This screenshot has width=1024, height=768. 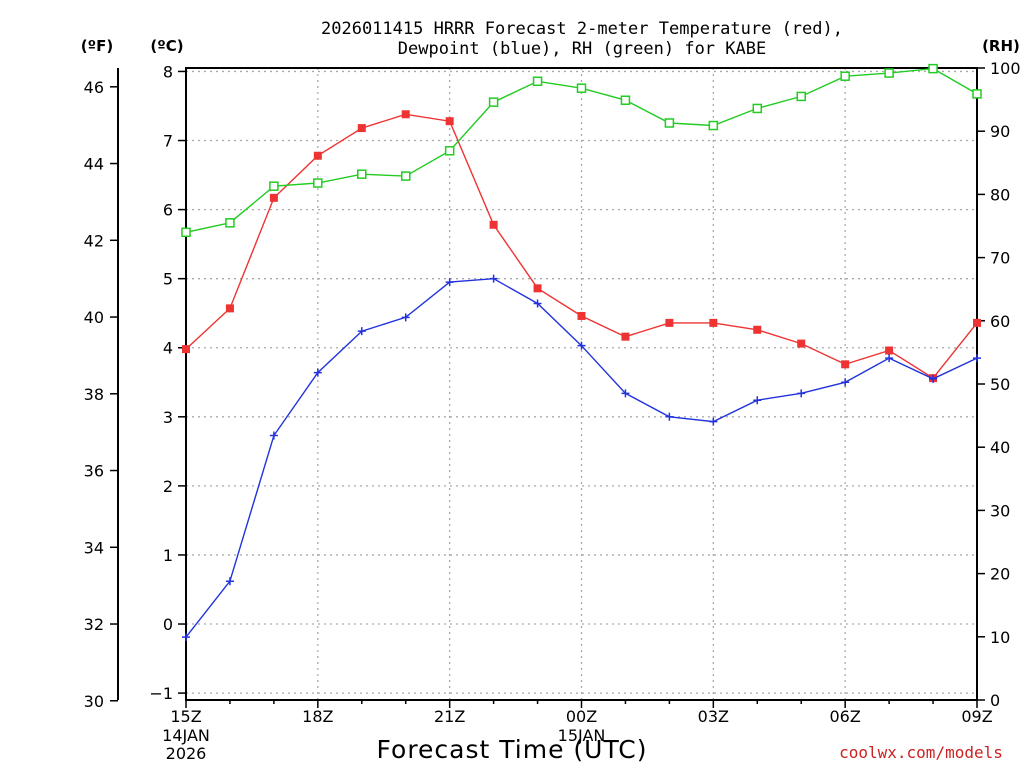 I want to click on celsius-tick-label: 4, so click(x=168, y=348).